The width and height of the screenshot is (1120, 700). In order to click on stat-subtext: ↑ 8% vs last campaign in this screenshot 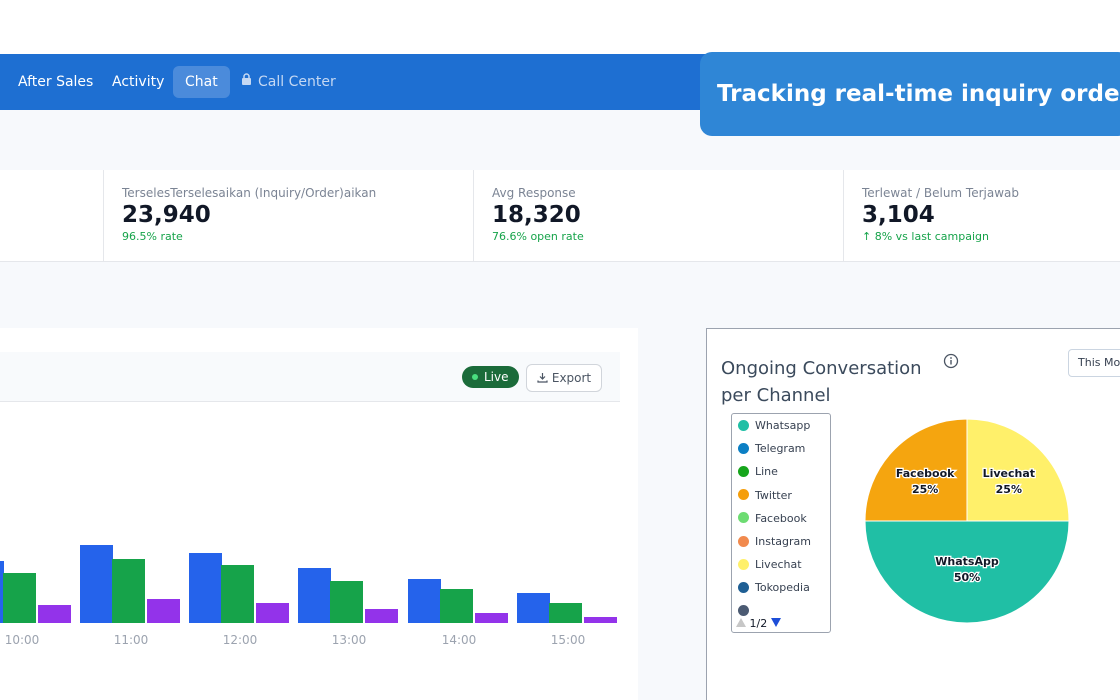, I will do `click(925, 236)`.